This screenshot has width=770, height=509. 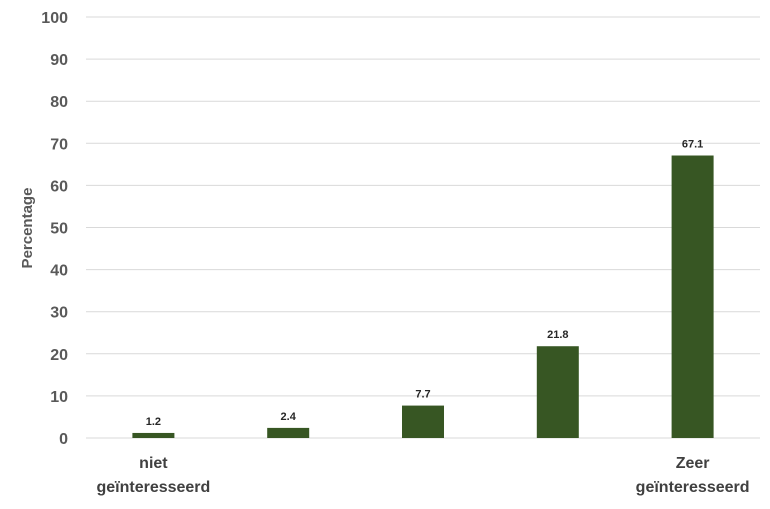 What do you see at coordinates (59, 102) in the screenshot?
I see `y-tick-label: 80` at bounding box center [59, 102].